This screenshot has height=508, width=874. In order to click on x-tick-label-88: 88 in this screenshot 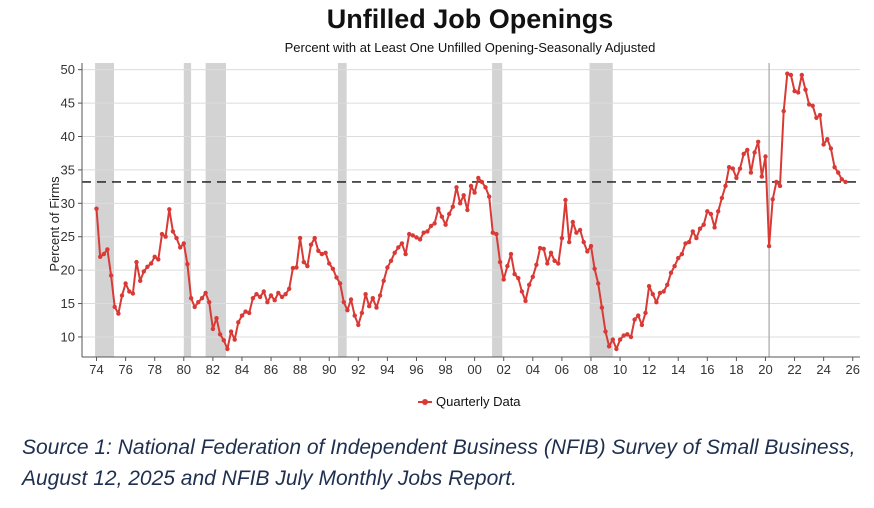, I will do `click(300, 369)`.